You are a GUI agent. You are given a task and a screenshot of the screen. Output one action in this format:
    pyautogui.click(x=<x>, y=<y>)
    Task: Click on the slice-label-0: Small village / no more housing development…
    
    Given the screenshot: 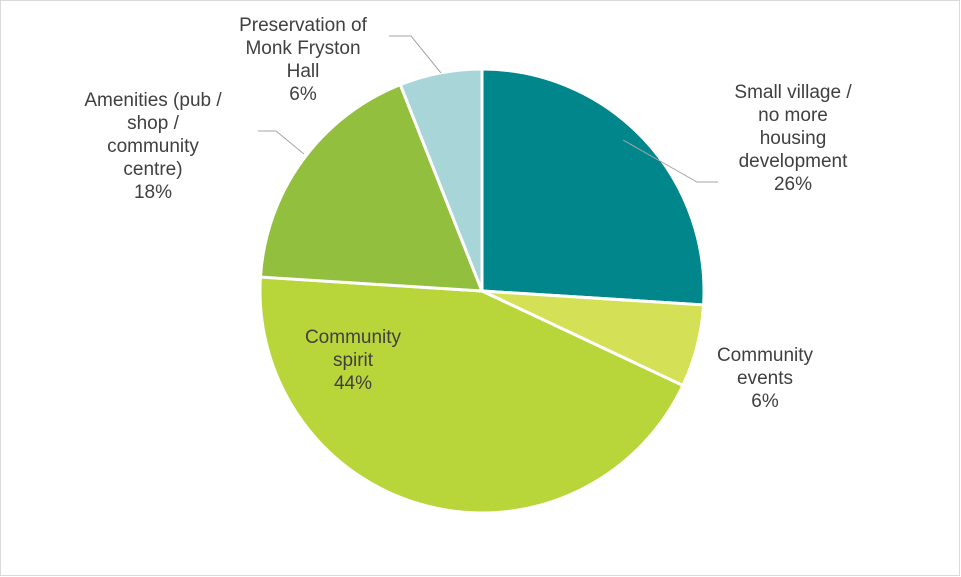 What is the action you would take?
    pyautogui.click(x=793, y=138)
    